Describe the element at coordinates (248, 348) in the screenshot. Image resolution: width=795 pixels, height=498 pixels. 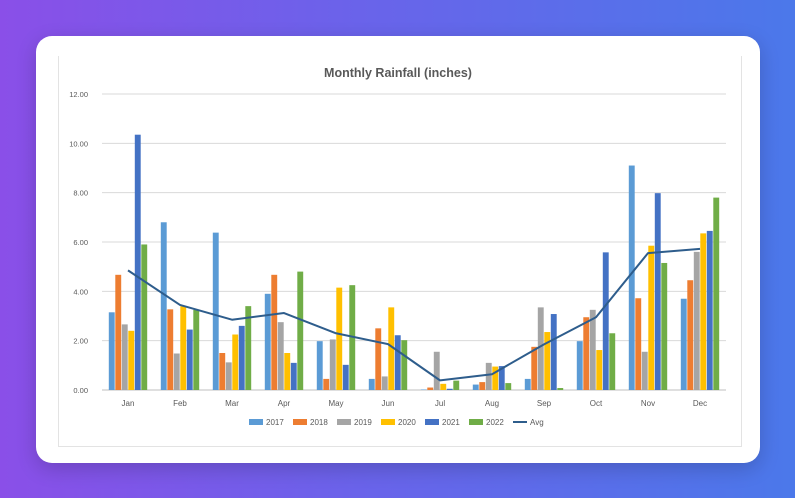
I see `bar-2022-mar` at that location.